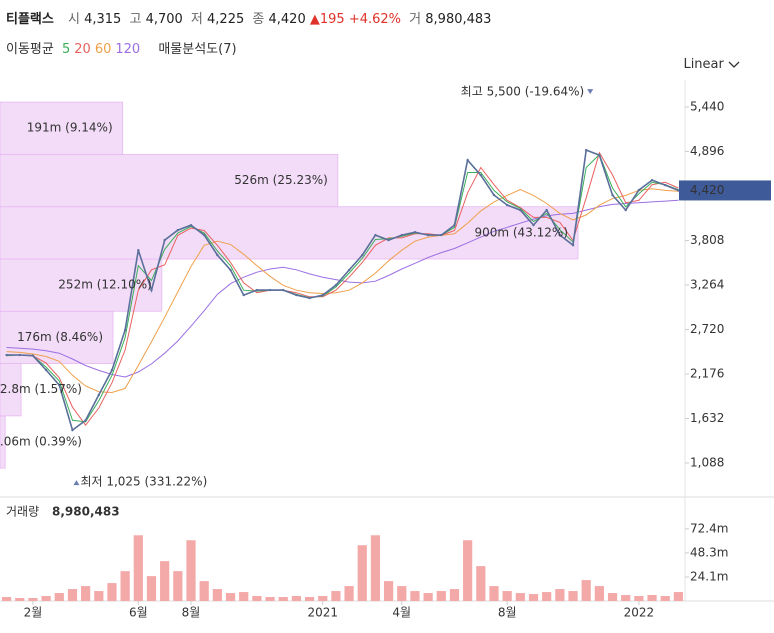  I want to click on y-tick-label: 2,176, so click(707, 374).